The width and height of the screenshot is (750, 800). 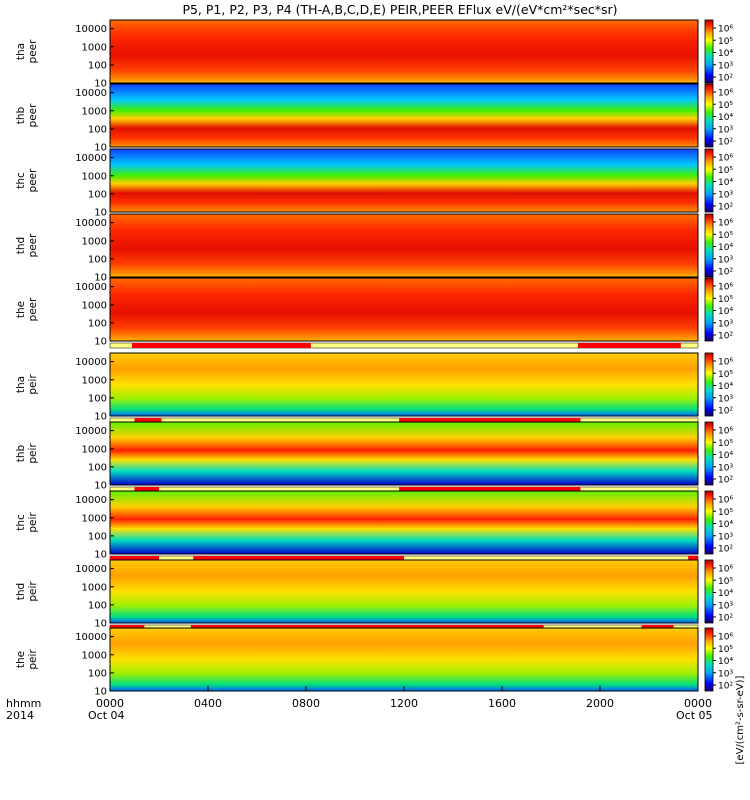 I want to click on spectrogram-panel: 10000 1000 100 10 thd peir 10⁶ 10⁵ 10⁴ 10³ 10², so click(x=374, y=595).